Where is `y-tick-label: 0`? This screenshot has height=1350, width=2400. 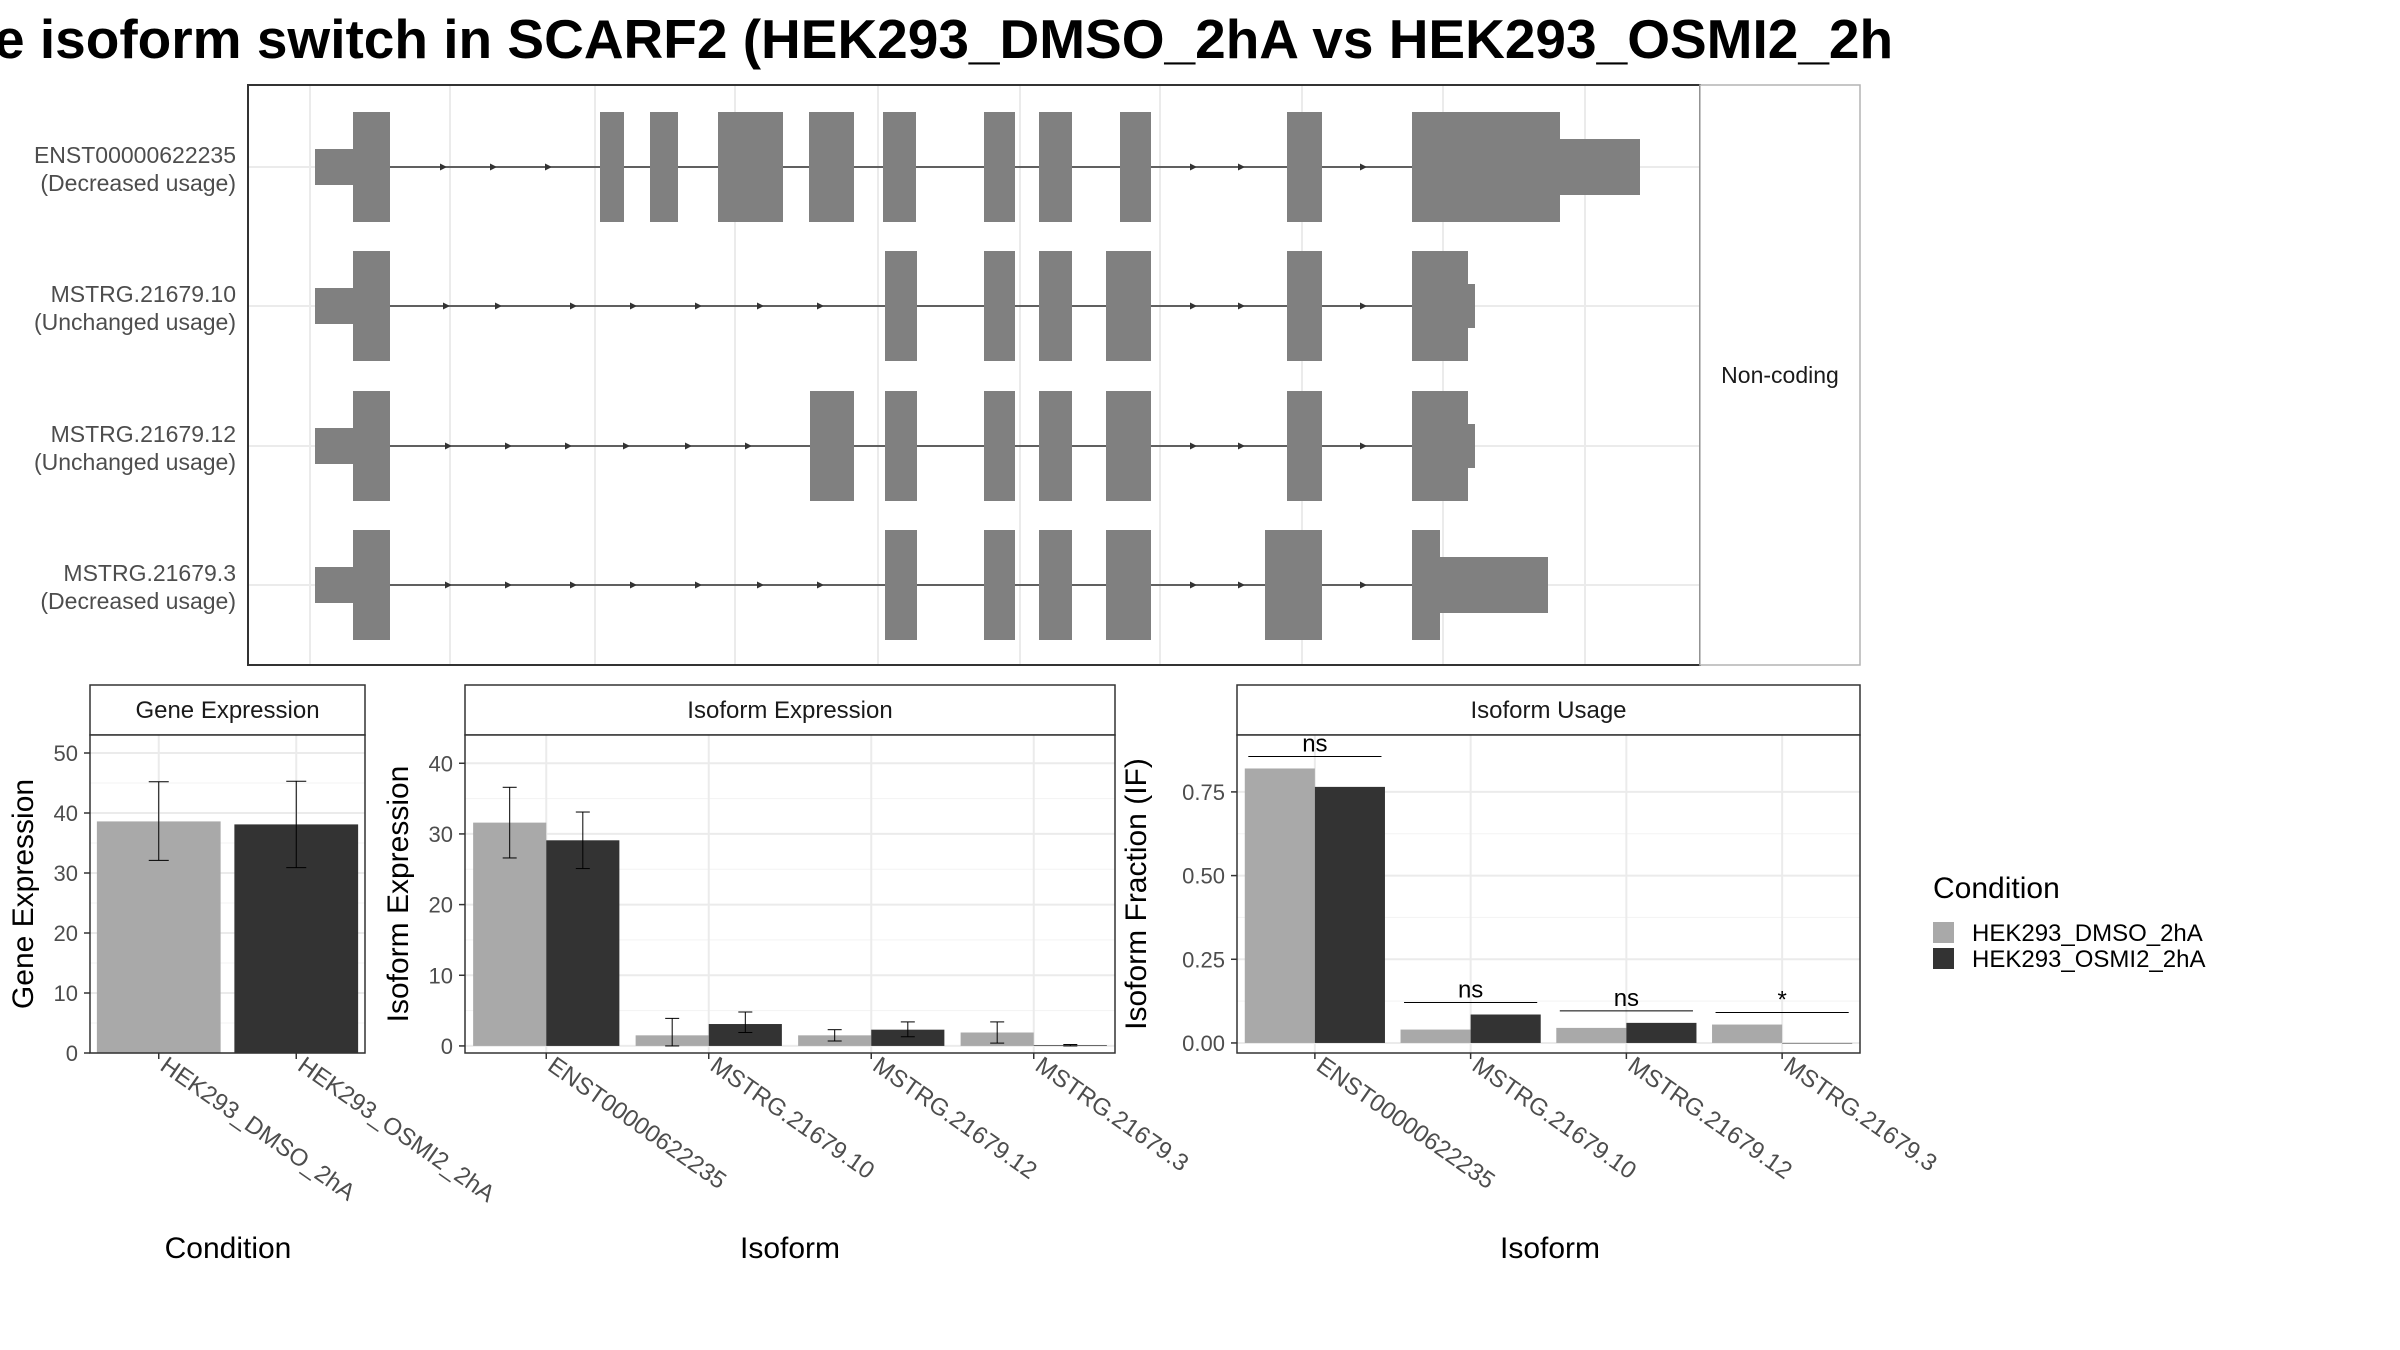 y-tick-label: 0 is located at coordinates (447, 1046).